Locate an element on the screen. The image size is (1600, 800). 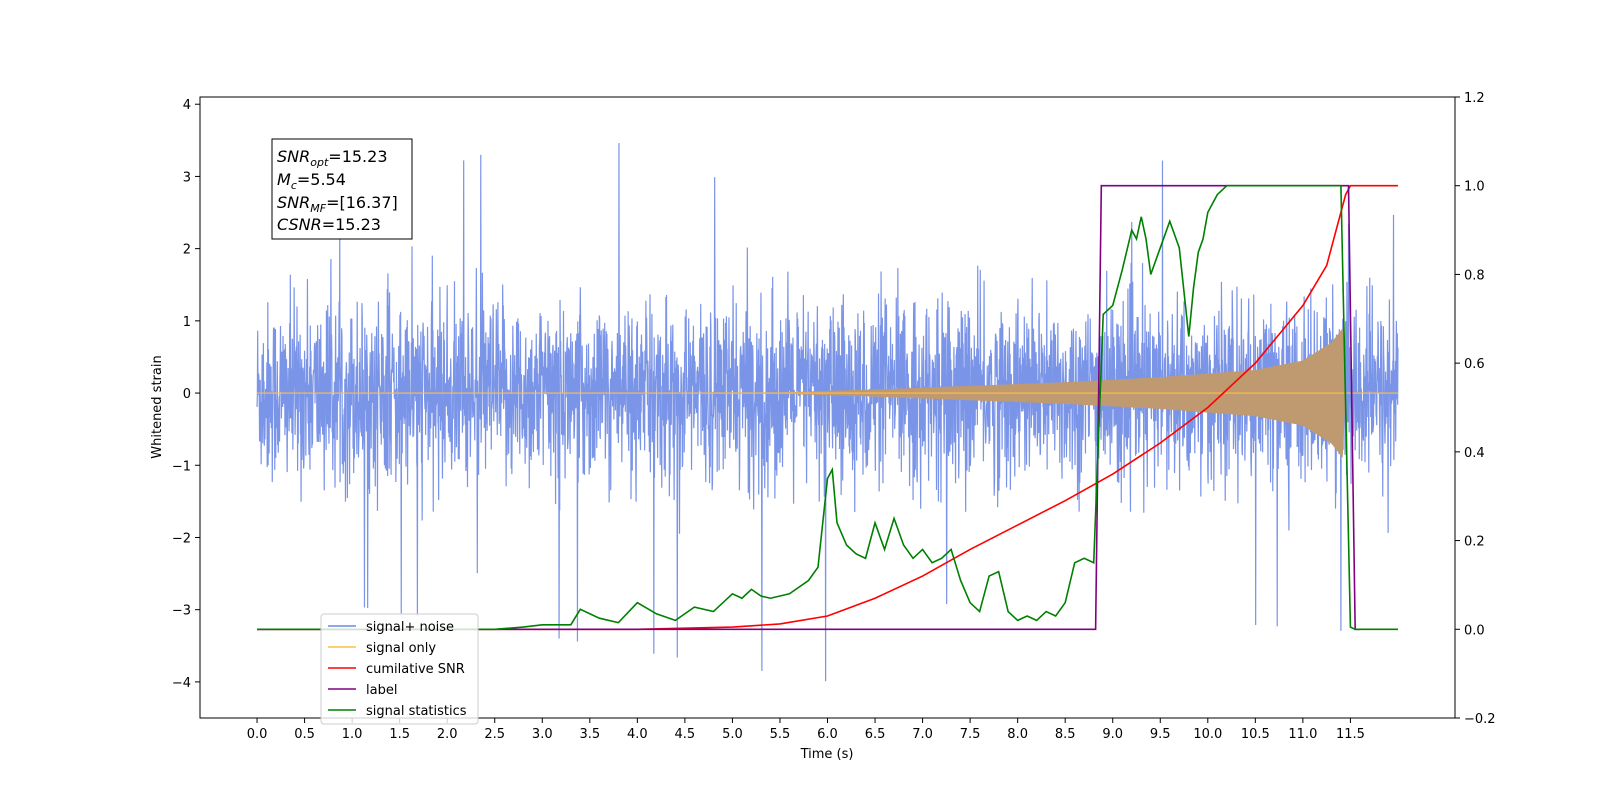
x-tick-label: 7.5 is located at coordinates (970, 734).